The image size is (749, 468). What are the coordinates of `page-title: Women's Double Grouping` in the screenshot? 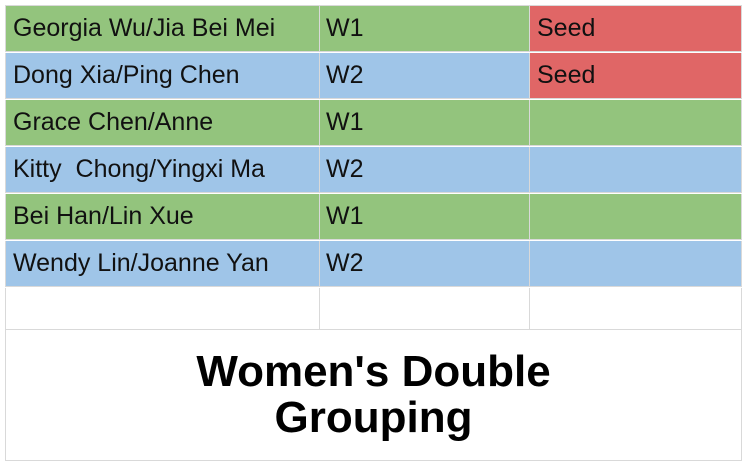 It's located at (373, 394).